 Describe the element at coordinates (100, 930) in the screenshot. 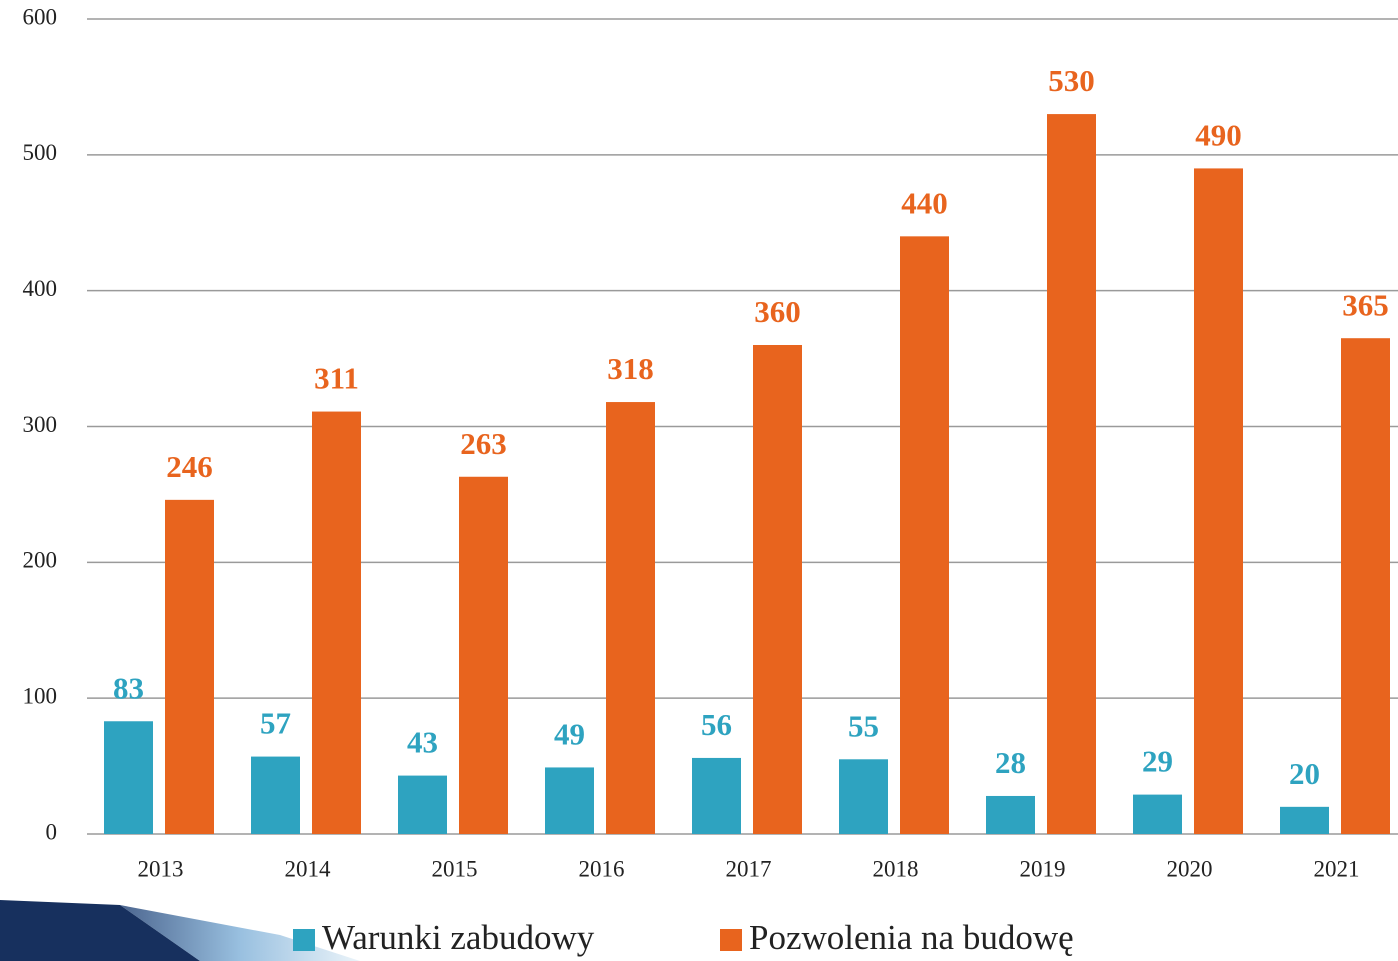

I see `decoration` at that location.